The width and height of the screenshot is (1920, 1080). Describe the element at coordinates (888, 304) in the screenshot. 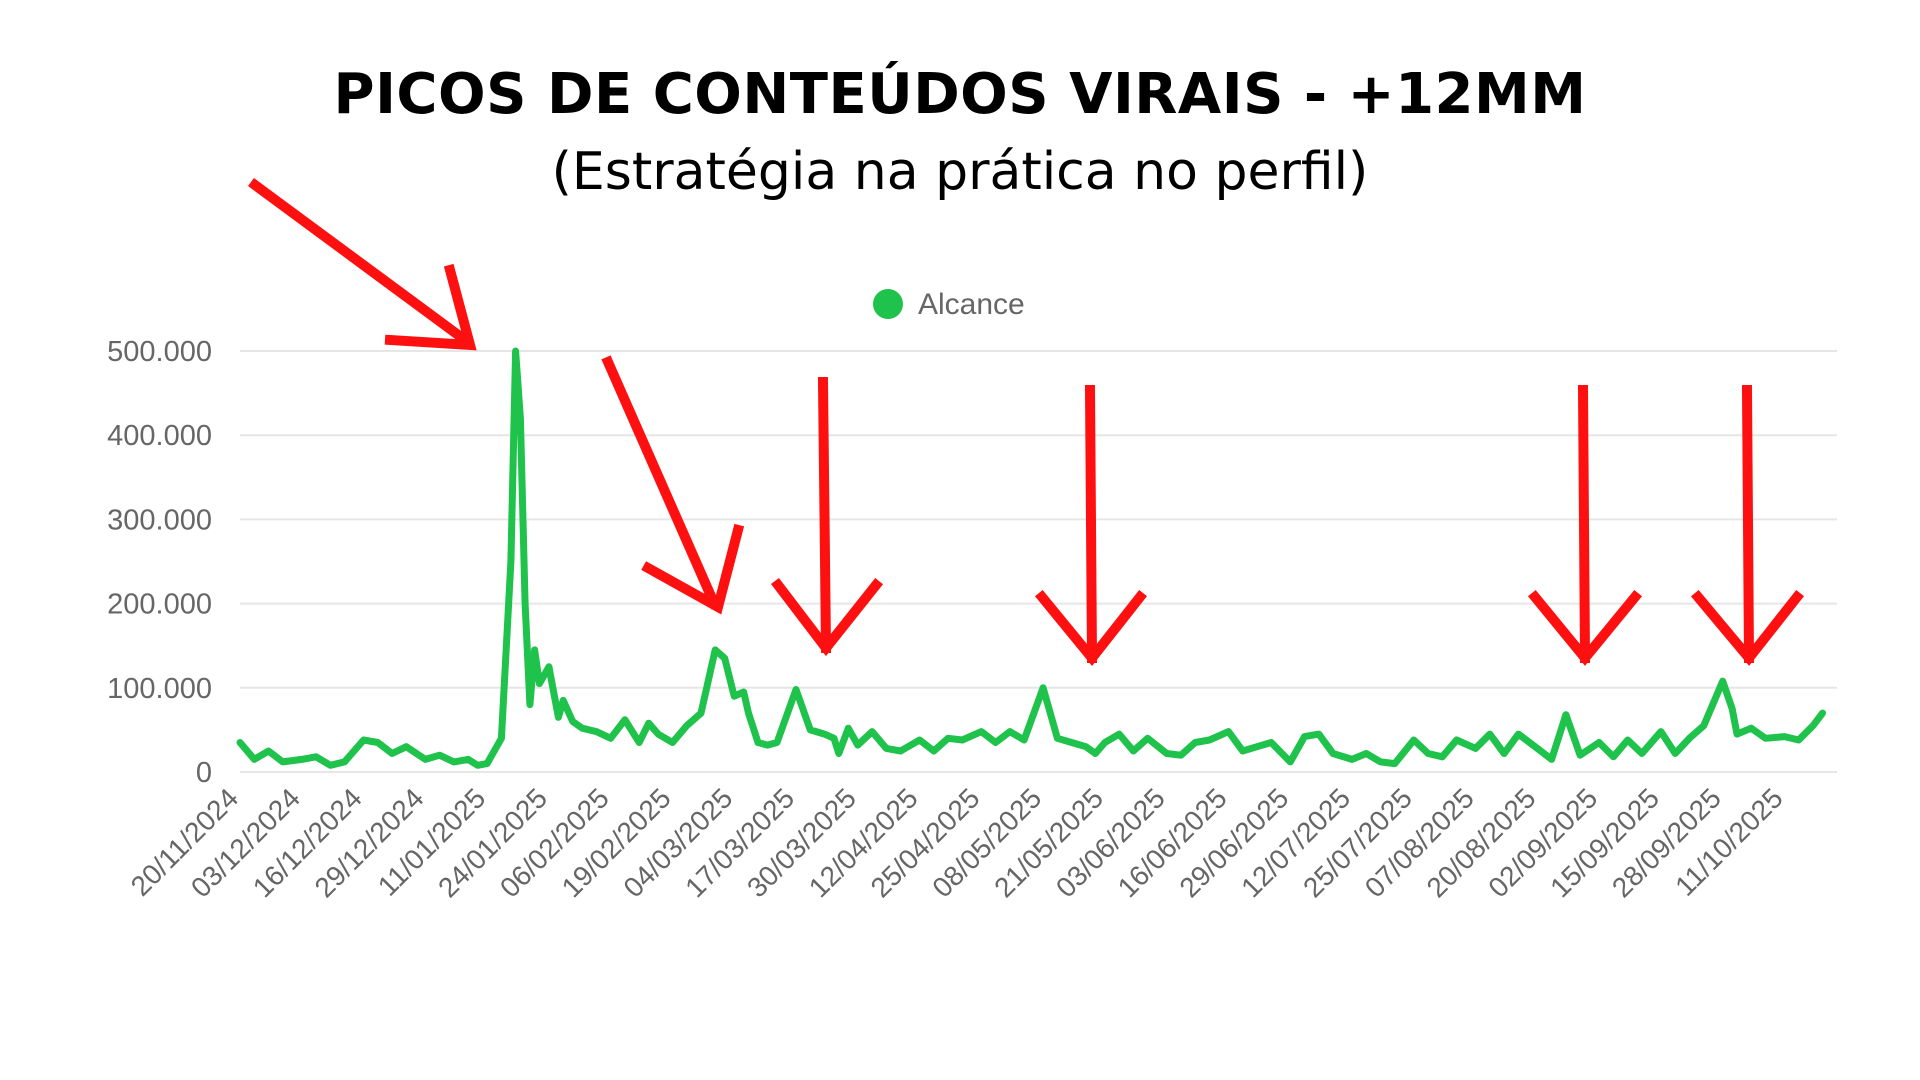

I see `legend-marker` at that location.